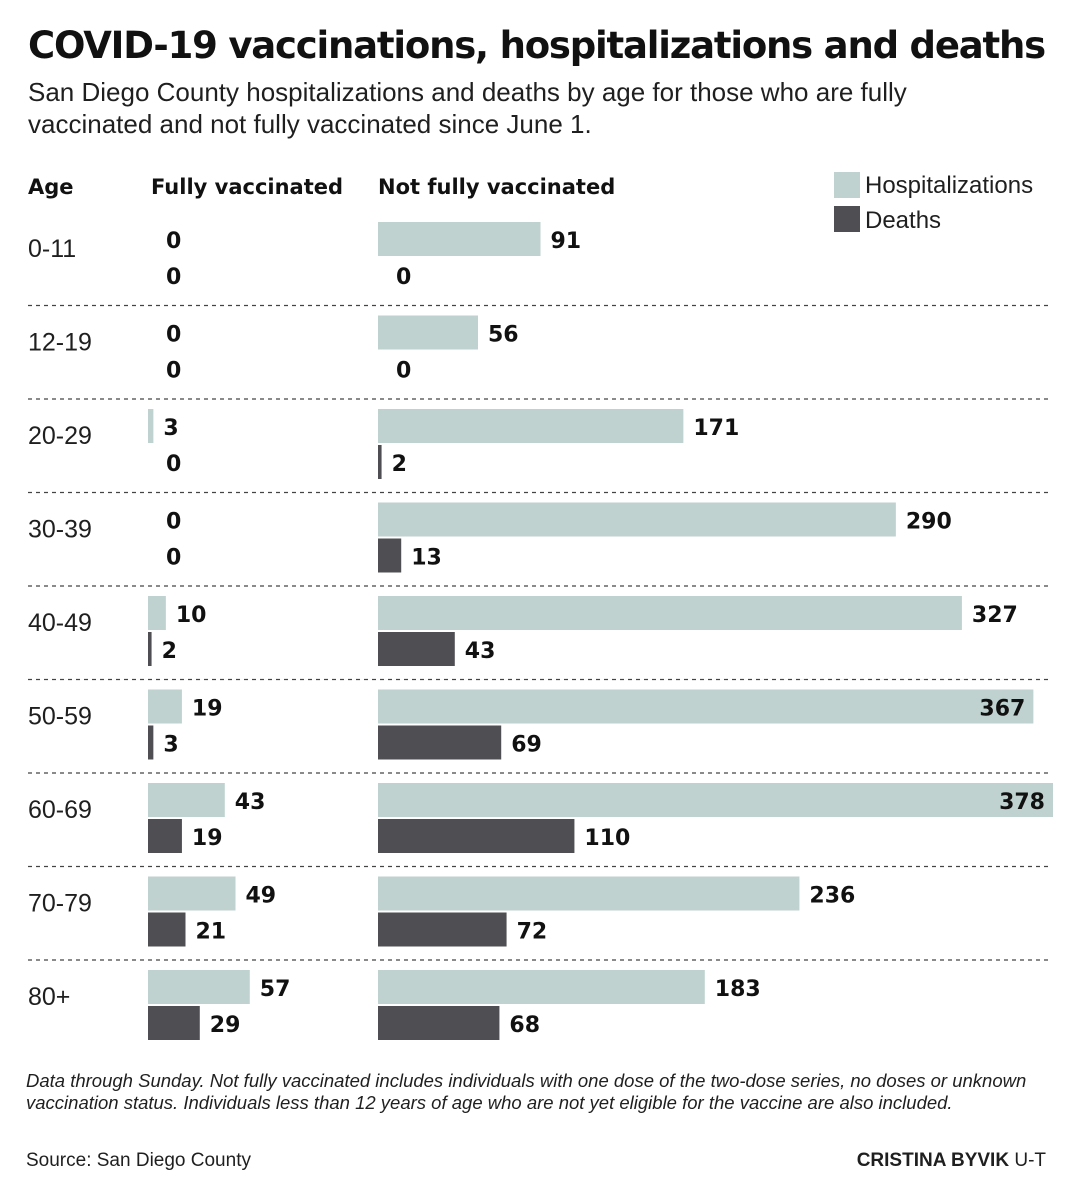 Image resolution: width=1068 pixels, height=1200 pixels. What do you see at coordinates (49, 997) in the screenshot?
I see `age-label: 80+` at bounding box center [49, 997].